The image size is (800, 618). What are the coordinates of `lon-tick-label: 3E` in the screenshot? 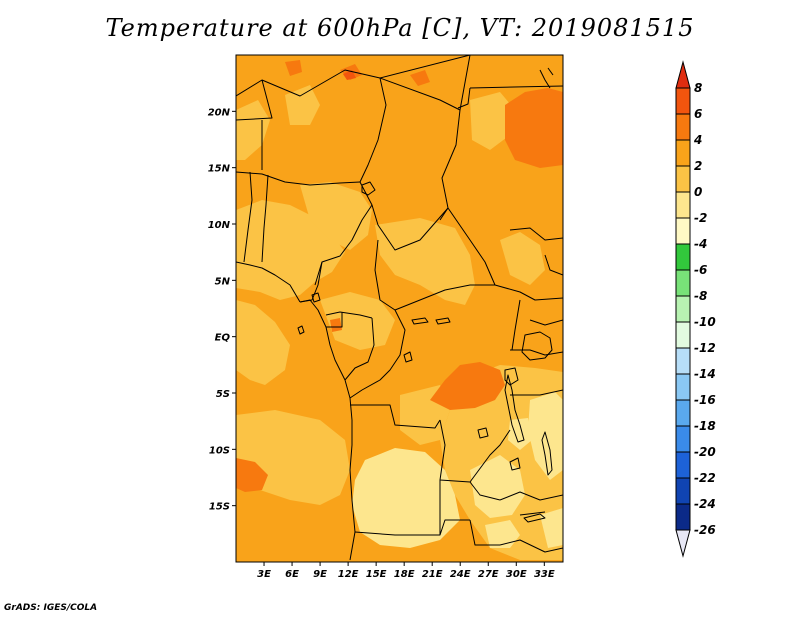 It's located at (264, 574).